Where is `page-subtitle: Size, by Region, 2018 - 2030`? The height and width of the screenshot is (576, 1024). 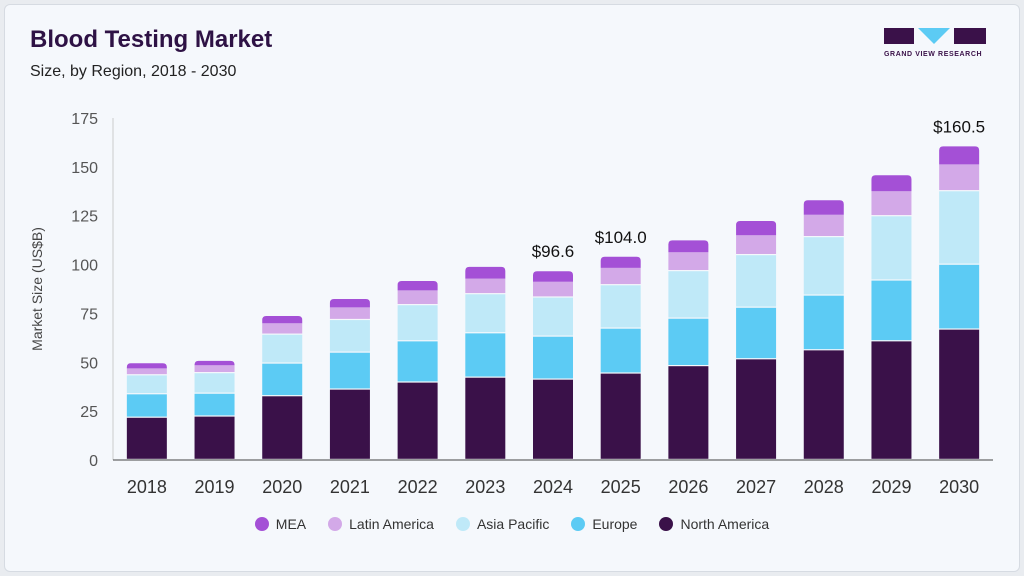
page-subtitle: Size, by Region, 2018 - 2030 is located at coordinates (133, 71).